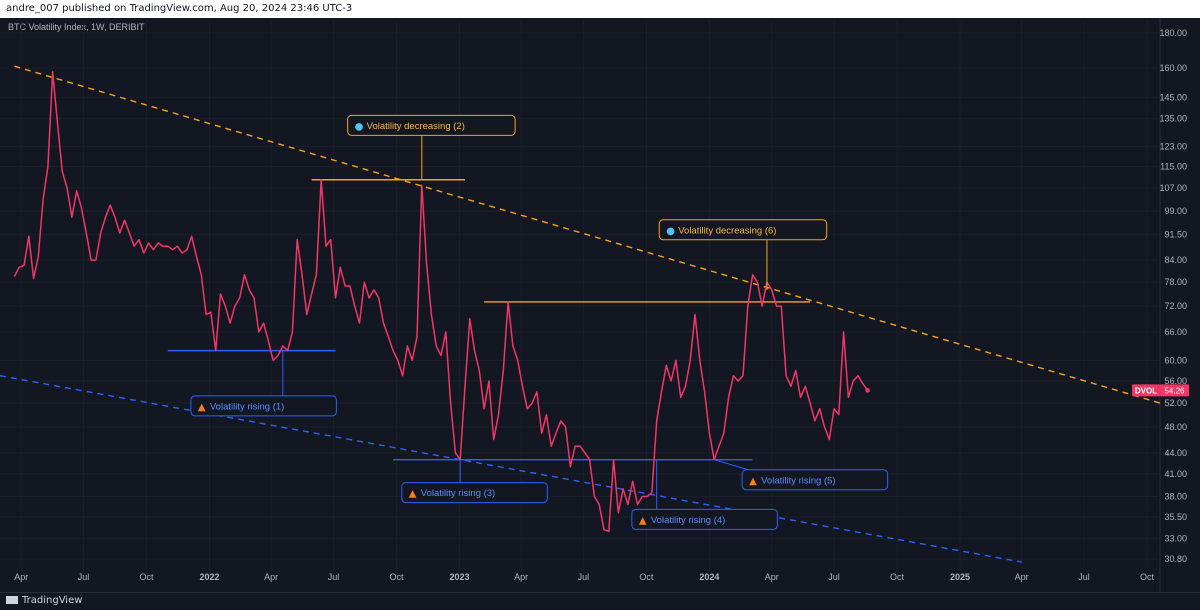 The width and height of the screenshot is (1200, 610). Describe the element at coordinates (1175, 497) in the screenshot. I see `y-tick-label: 38.00` at that location.